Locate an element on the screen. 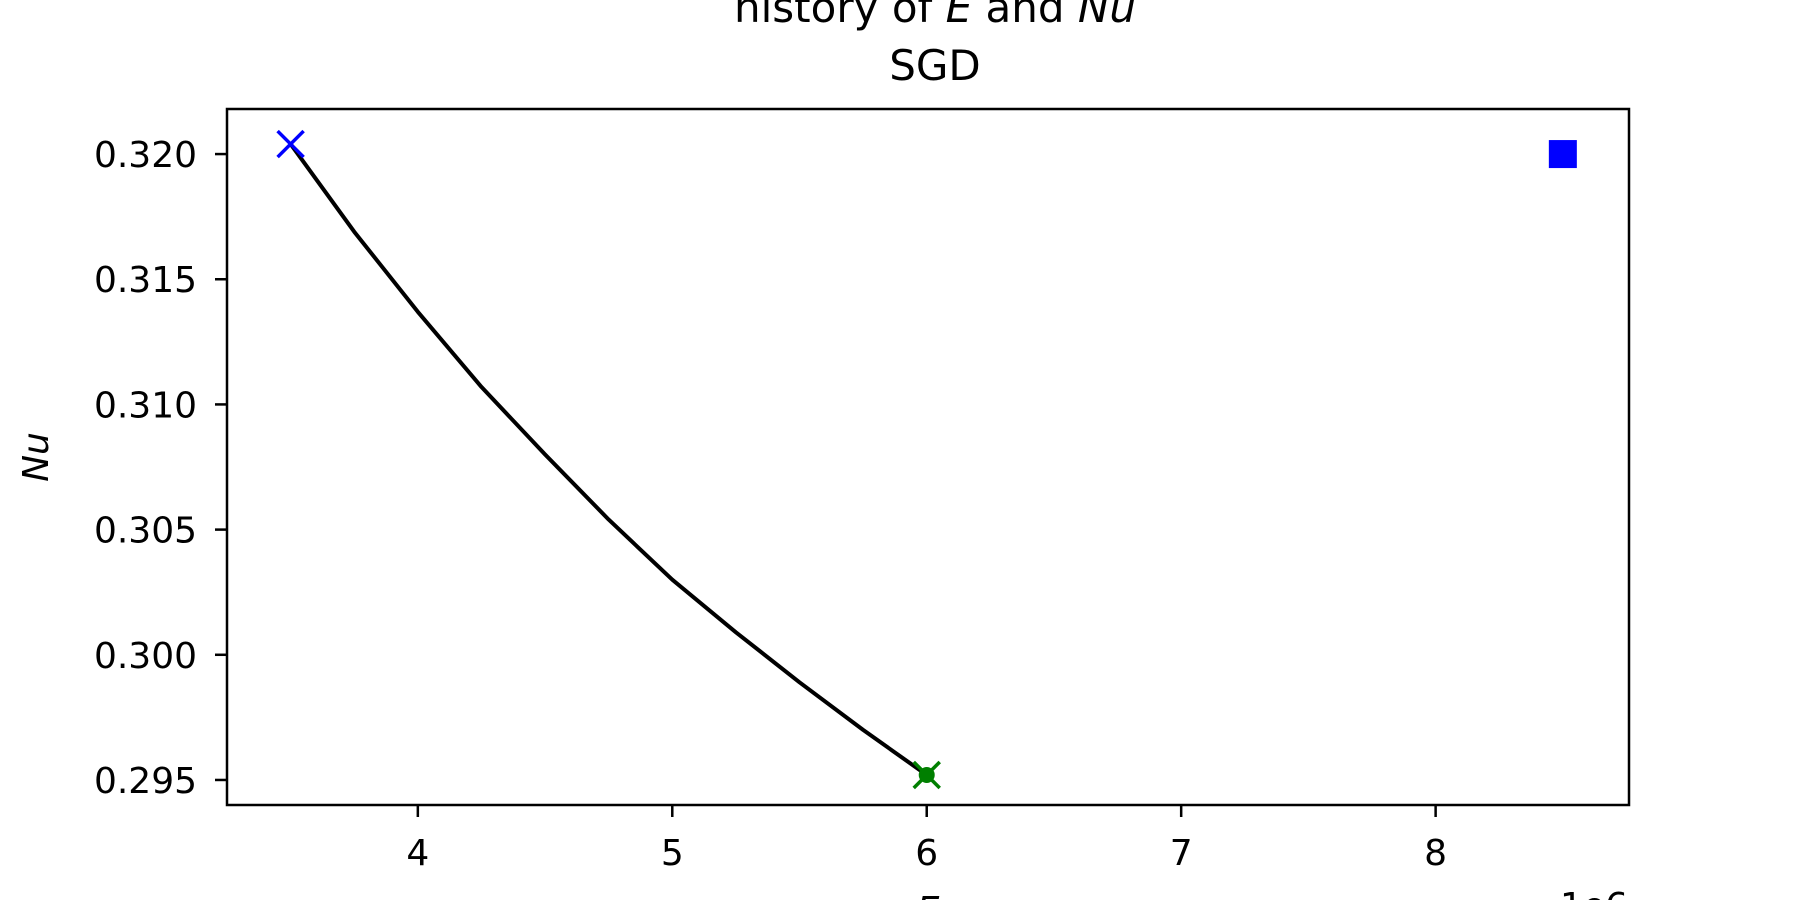 This screenshot has width=1800, height=900. y-tick-label: 0.305 is located at coordinates (145, 531).